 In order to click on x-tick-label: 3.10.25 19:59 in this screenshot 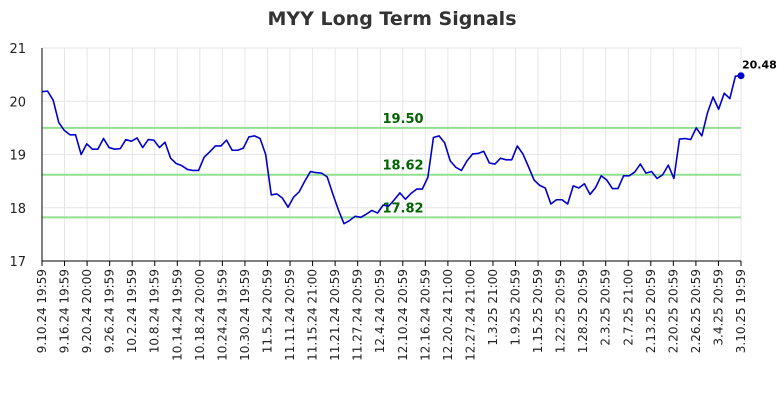, I will do `click(741, 311)`.